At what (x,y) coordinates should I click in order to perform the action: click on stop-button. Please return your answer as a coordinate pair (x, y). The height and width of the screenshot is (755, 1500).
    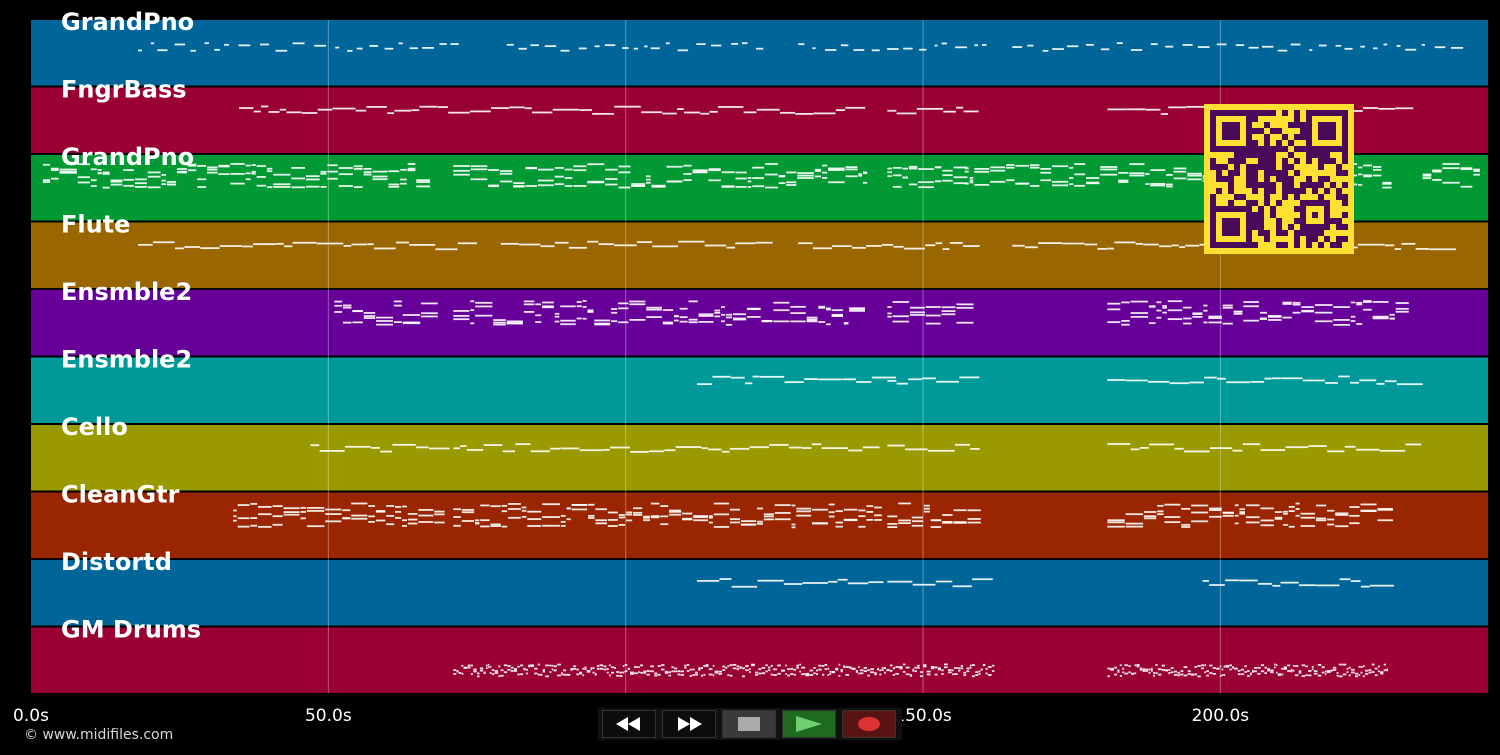
    Looking at the image, I should click on (749, 724).